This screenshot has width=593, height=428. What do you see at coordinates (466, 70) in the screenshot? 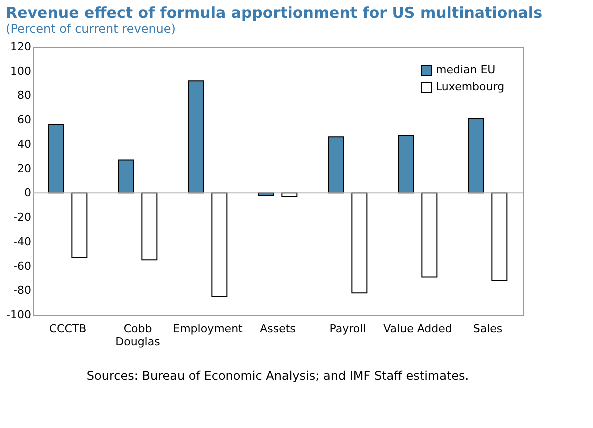
I see `legend-label: median EU` at bounding box center [466, 70].